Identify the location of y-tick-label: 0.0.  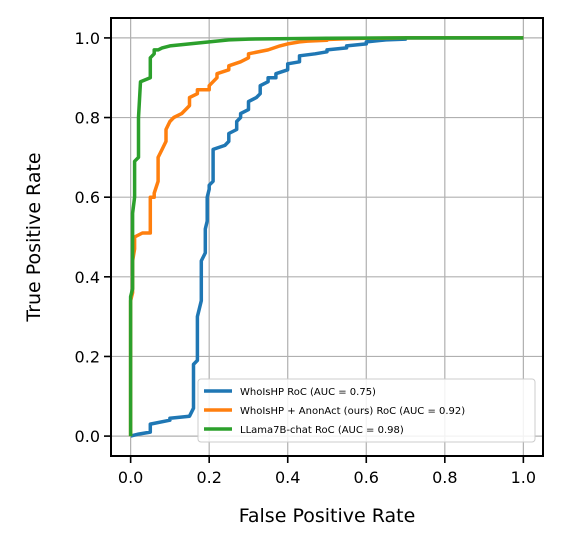
(87, 436).